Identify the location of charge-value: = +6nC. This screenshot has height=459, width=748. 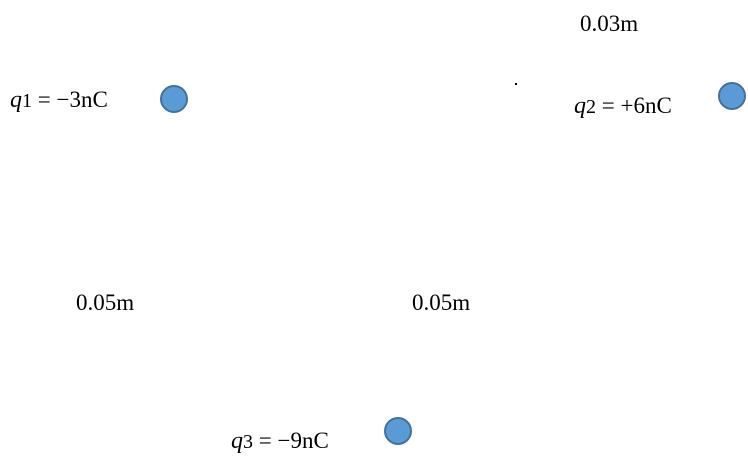
(636, 105).